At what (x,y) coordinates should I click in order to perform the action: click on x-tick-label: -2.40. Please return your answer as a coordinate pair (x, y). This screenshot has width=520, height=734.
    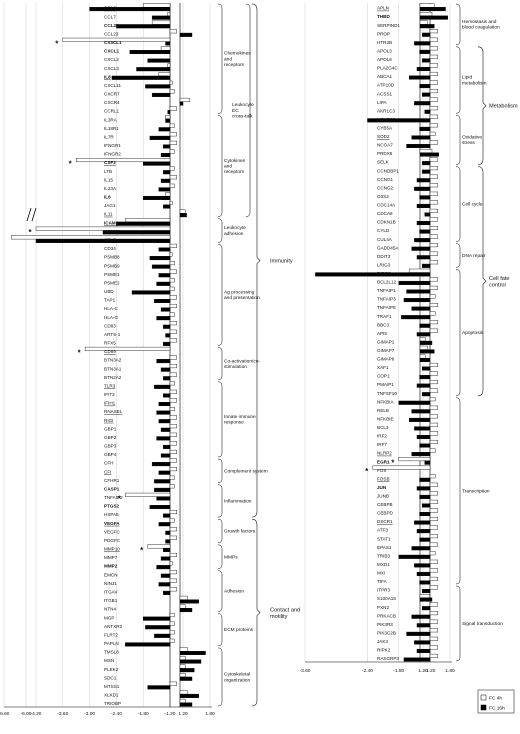
    Looking at the image, I should click on (367, 671).